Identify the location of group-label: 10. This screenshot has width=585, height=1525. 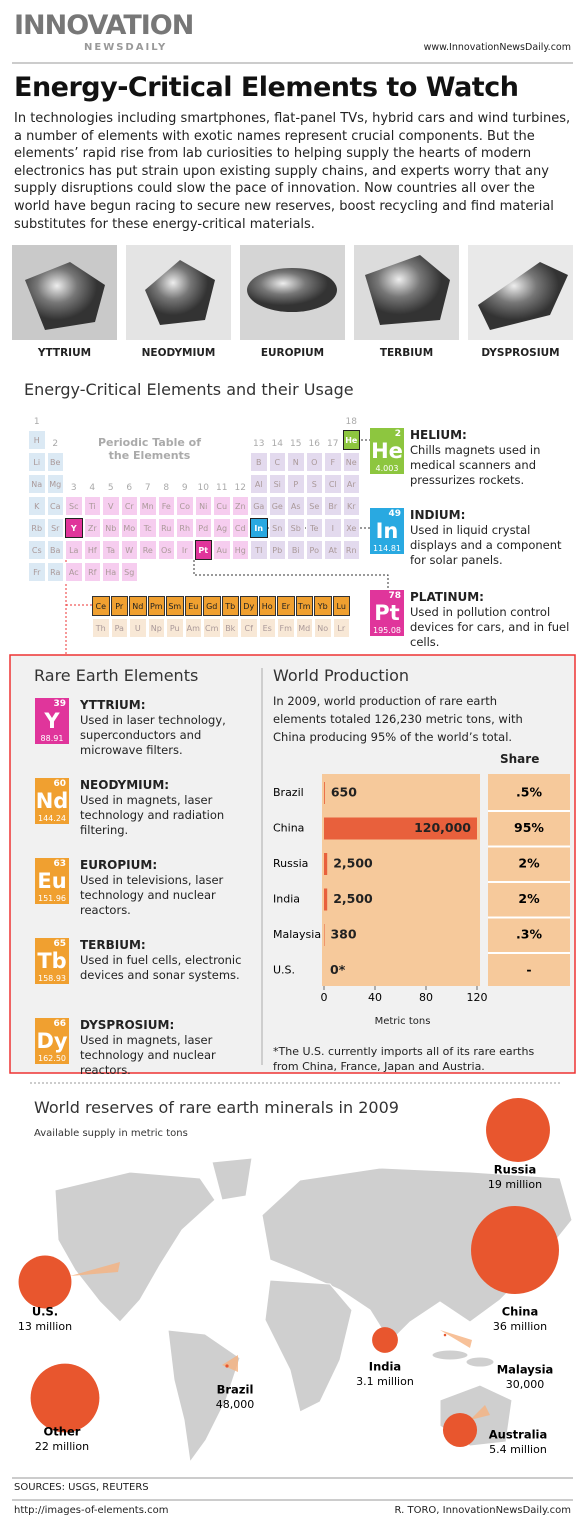
(203, 488).